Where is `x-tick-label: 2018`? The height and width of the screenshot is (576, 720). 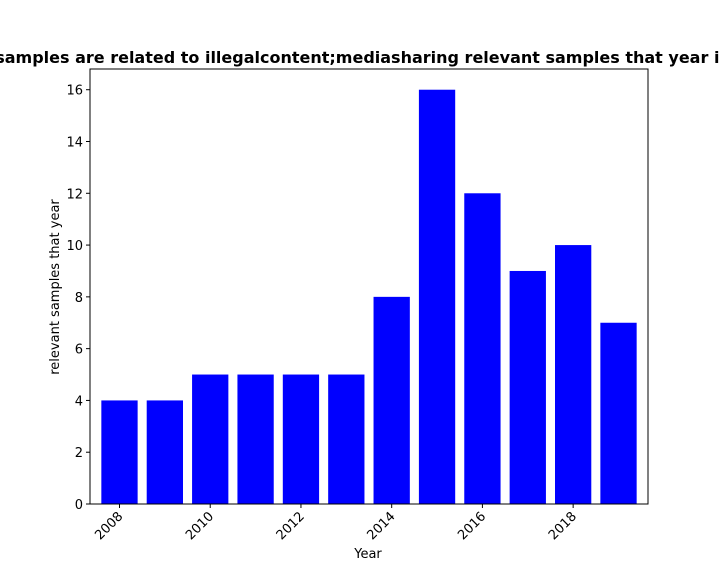 x-tick-label: 2018 is located at coordinates (563, 526).